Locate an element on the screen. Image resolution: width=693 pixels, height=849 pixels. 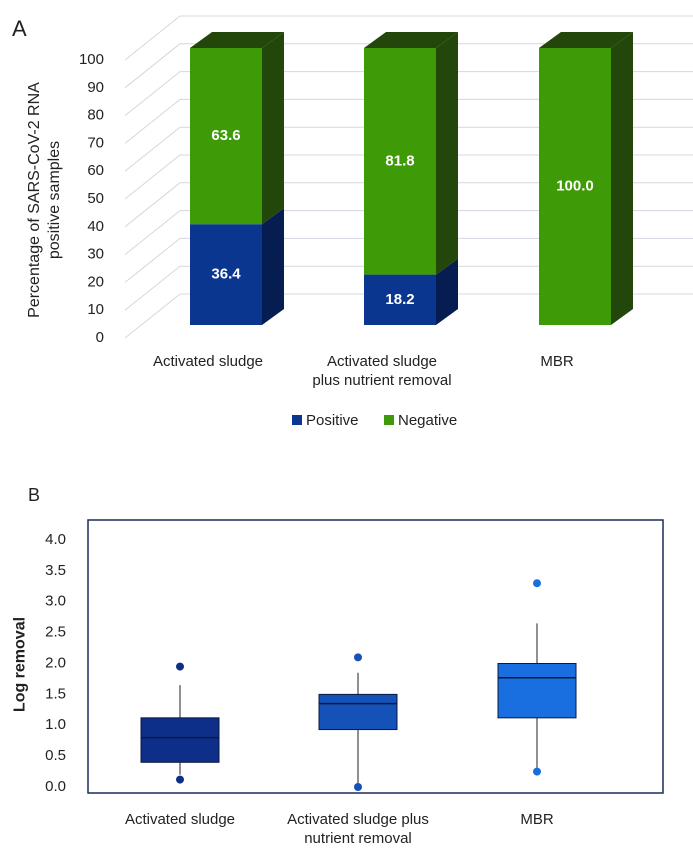
panel-label: B is located at coordinates (34, 495).